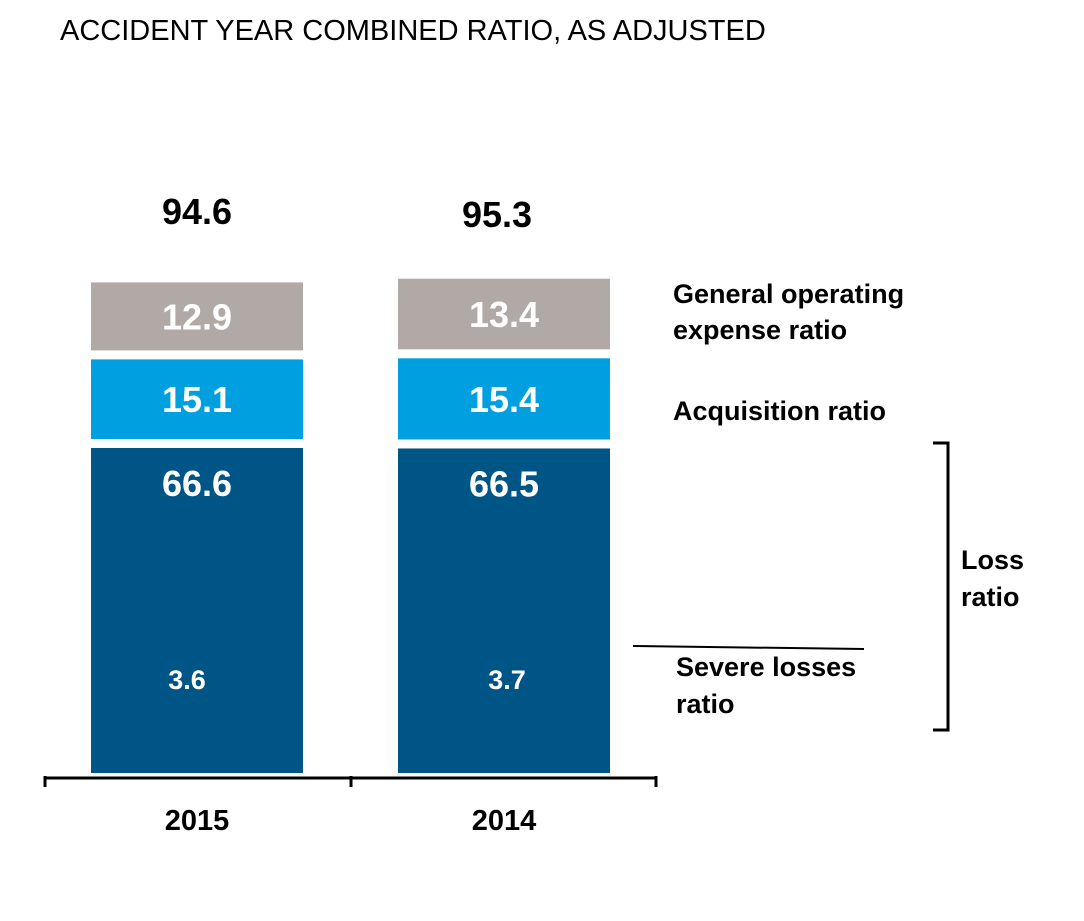  Describe the element at coordinates (748, 647) in the screenshot. I see `severe-losses-leader-line` at that location.